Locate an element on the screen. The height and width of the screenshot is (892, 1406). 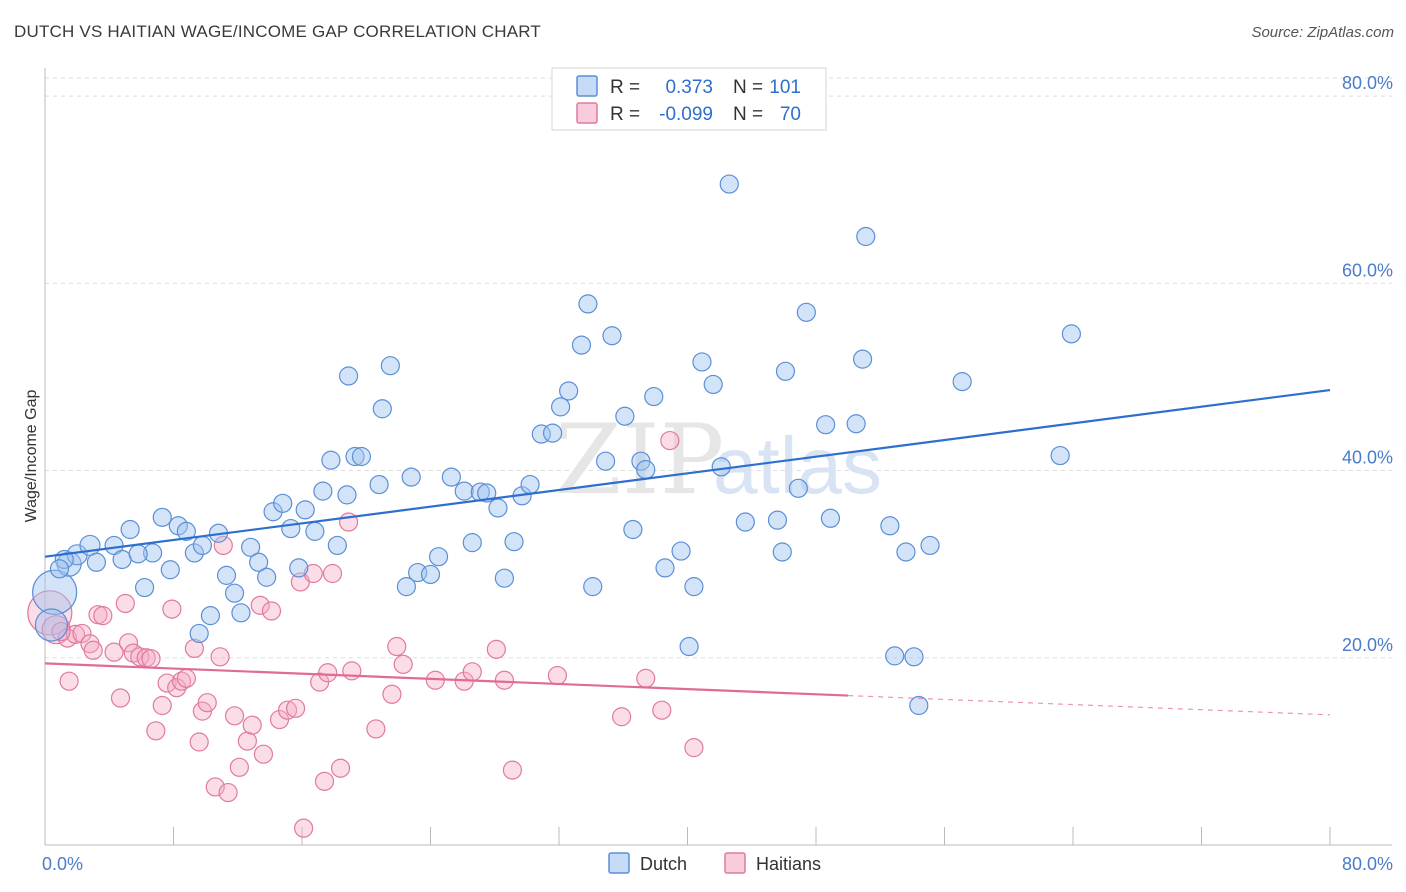
stats-legend-dutch-n-label: N = is located at coordinates (748, 87).